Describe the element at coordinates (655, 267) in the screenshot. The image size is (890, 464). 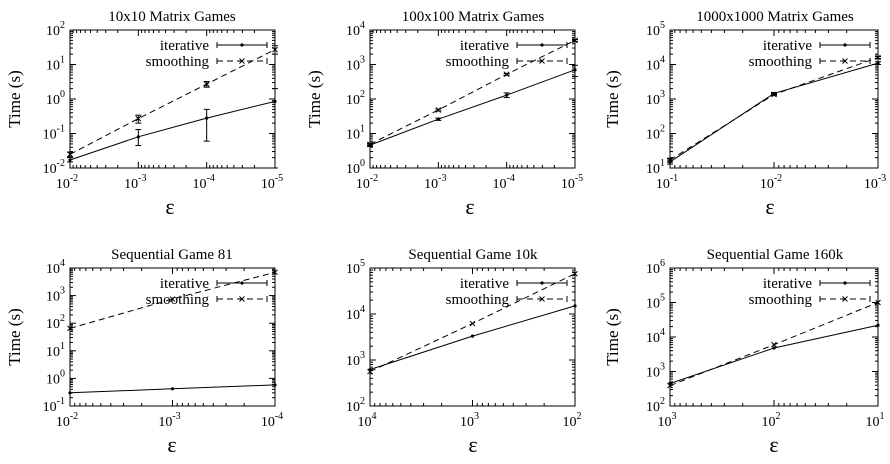
I see `y-tick-label: 10⁶` at that location.